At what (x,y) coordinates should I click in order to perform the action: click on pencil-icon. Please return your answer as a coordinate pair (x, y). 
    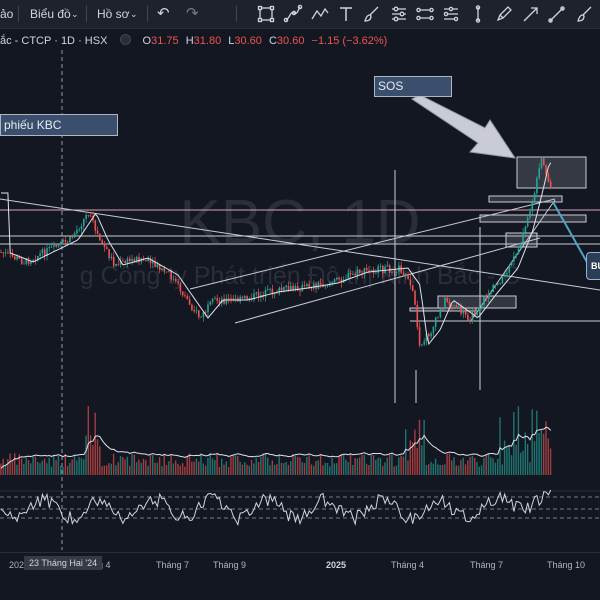
    Looking at the image, I should click on (504, 14).